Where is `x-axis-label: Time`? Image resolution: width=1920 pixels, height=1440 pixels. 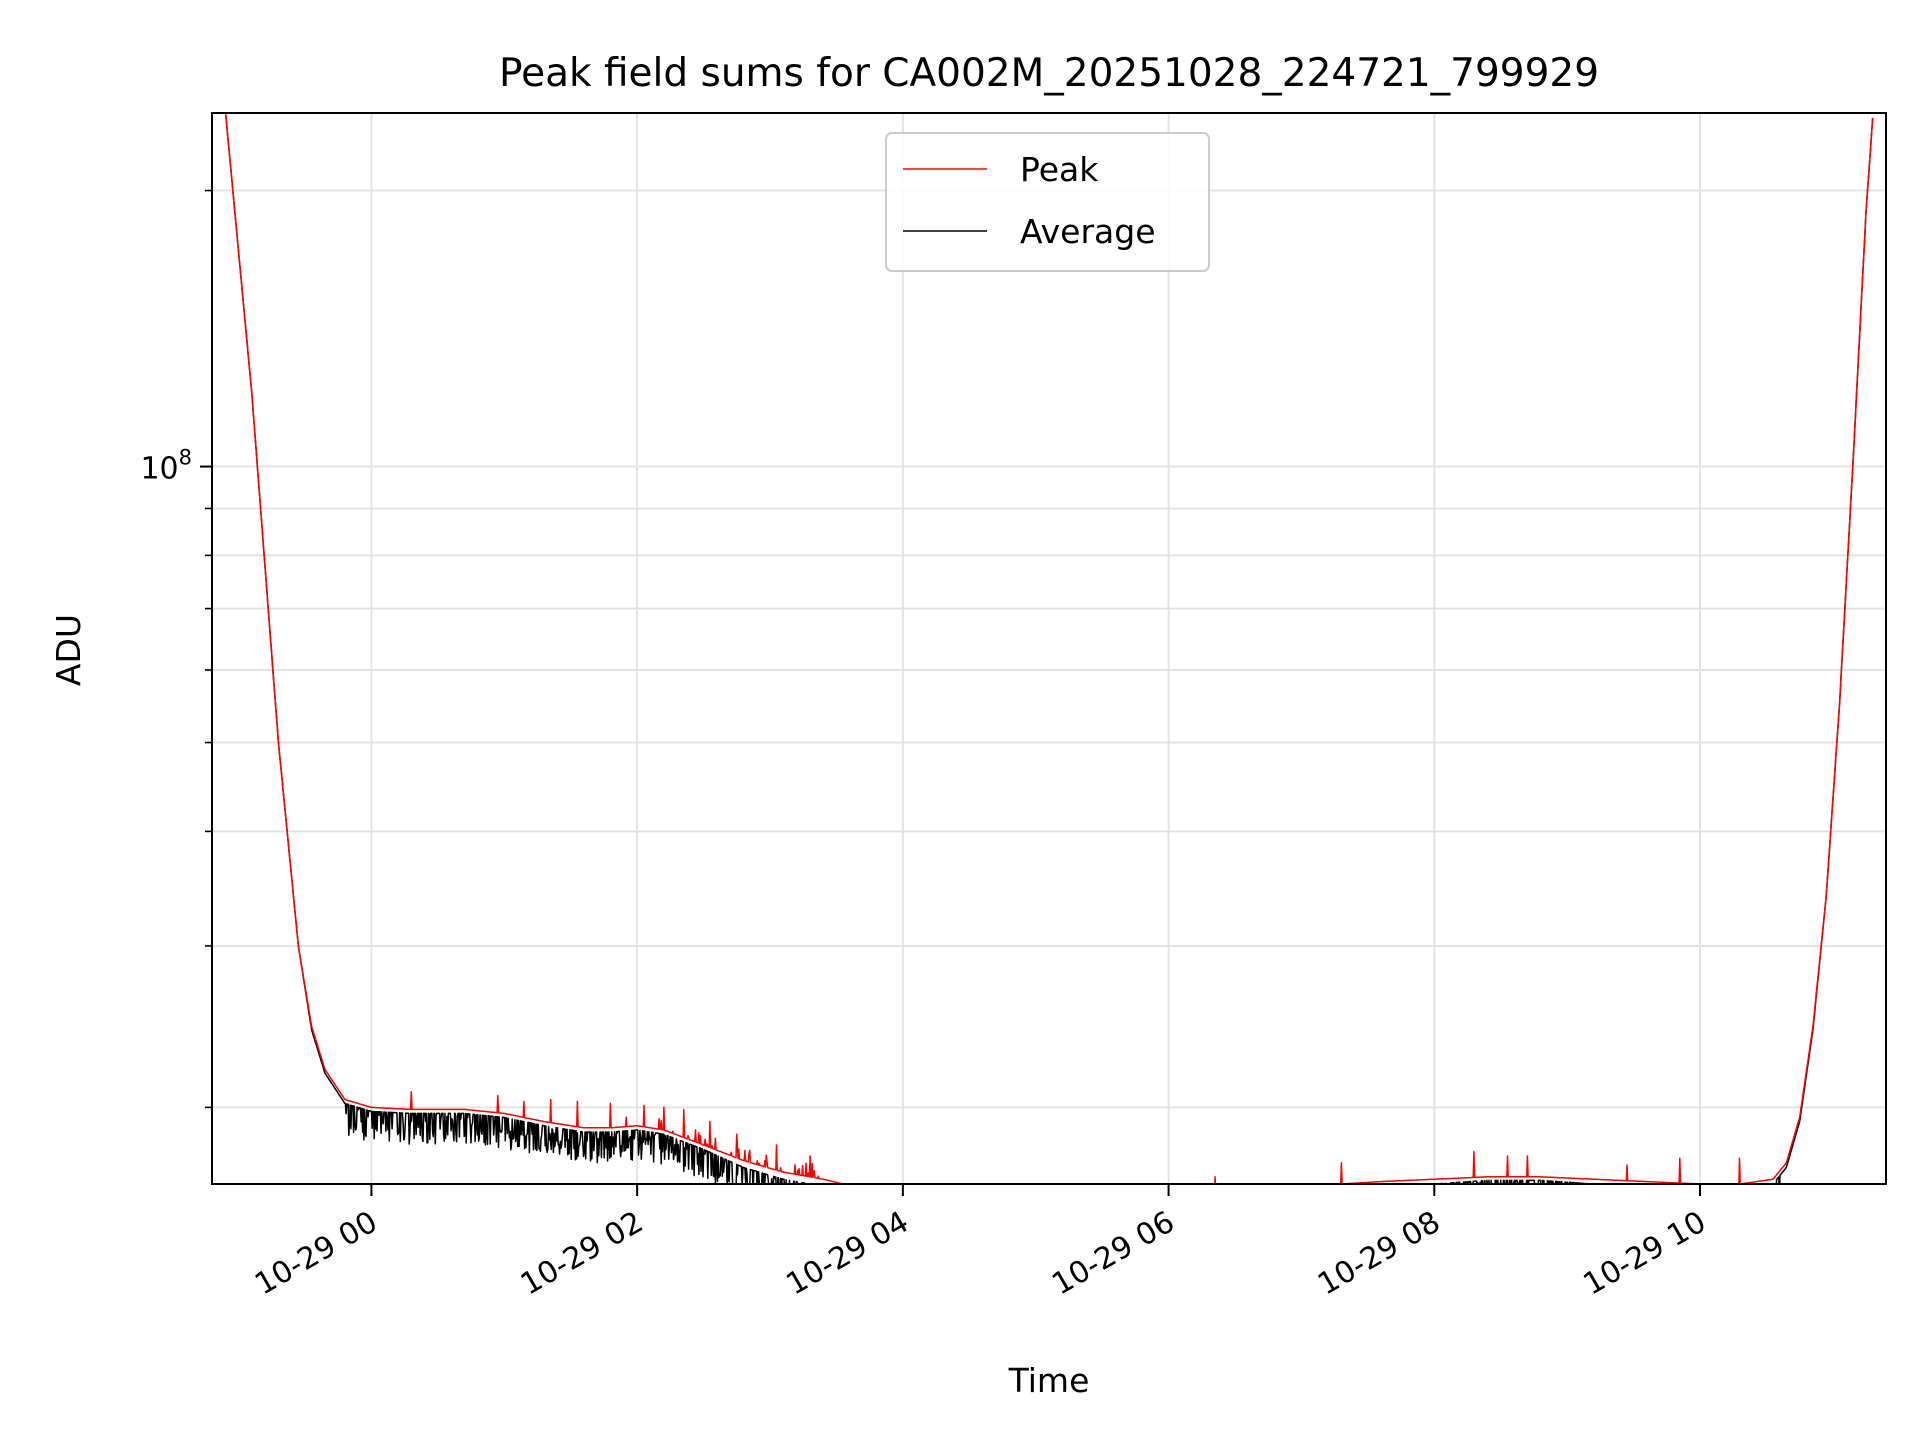
x-axis-label: Time is located at coordinates (1049, 1380).